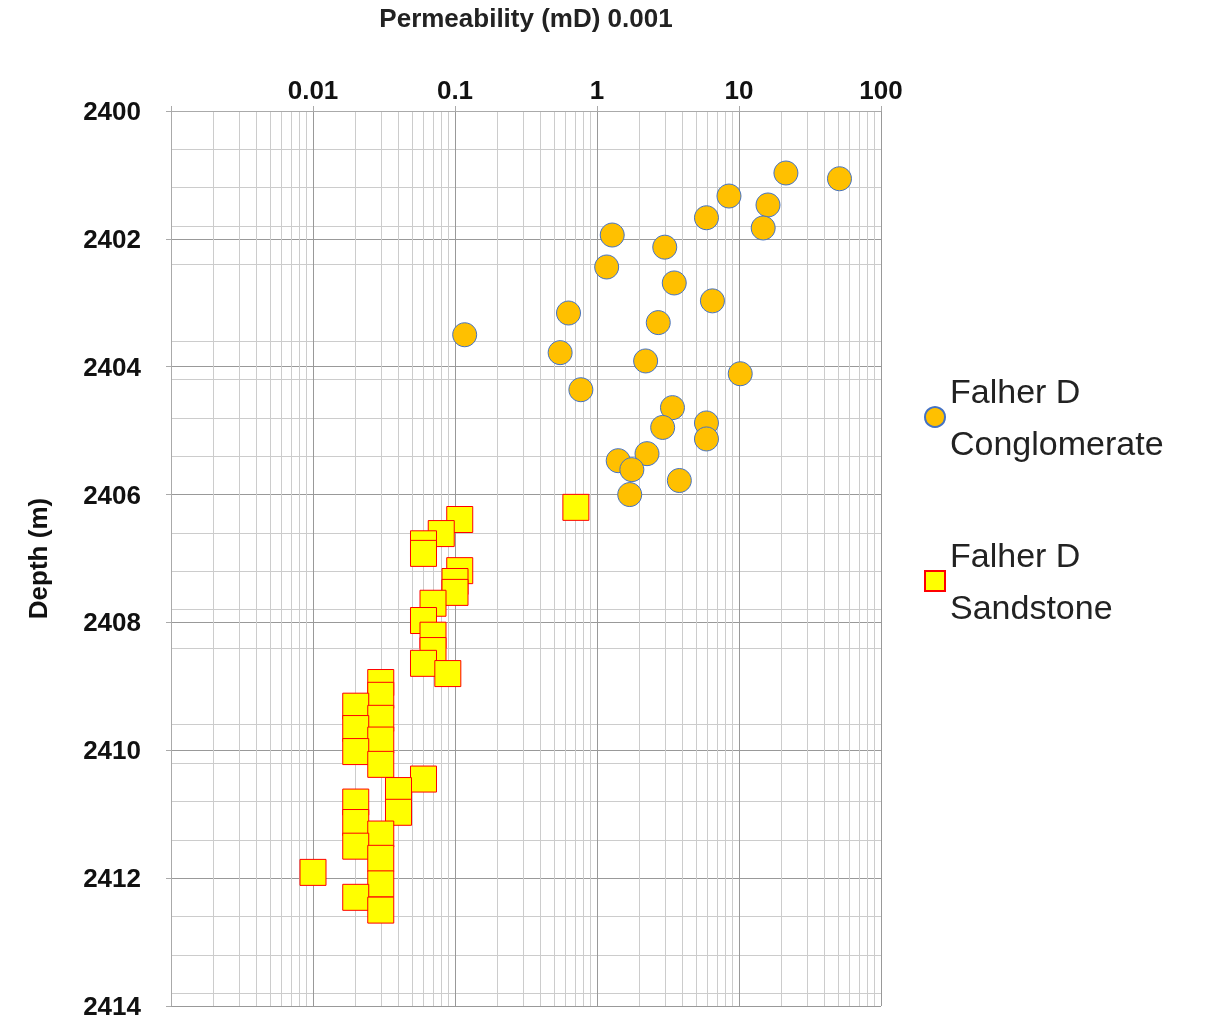 The height and width of the screenshot is (1032, 1225). What do you see at coordinates (1031, 581) in the screenshot?
I see `legend-label: Falher D Sandstone` at bounding box center [1031, 581].